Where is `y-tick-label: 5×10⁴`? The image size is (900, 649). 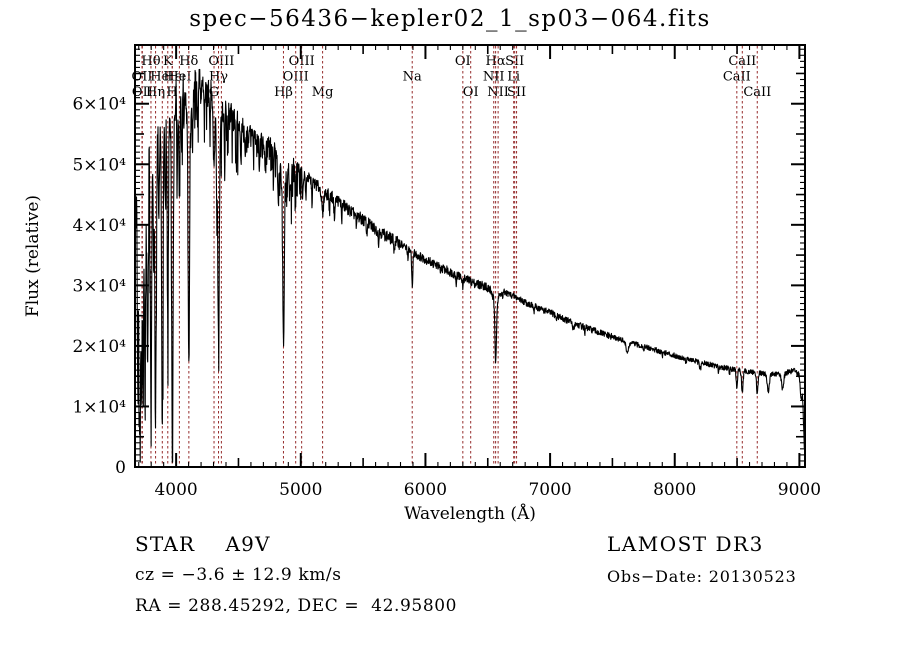
y-tick-label: 5×10⁴ is located at coordinates (99, 165).